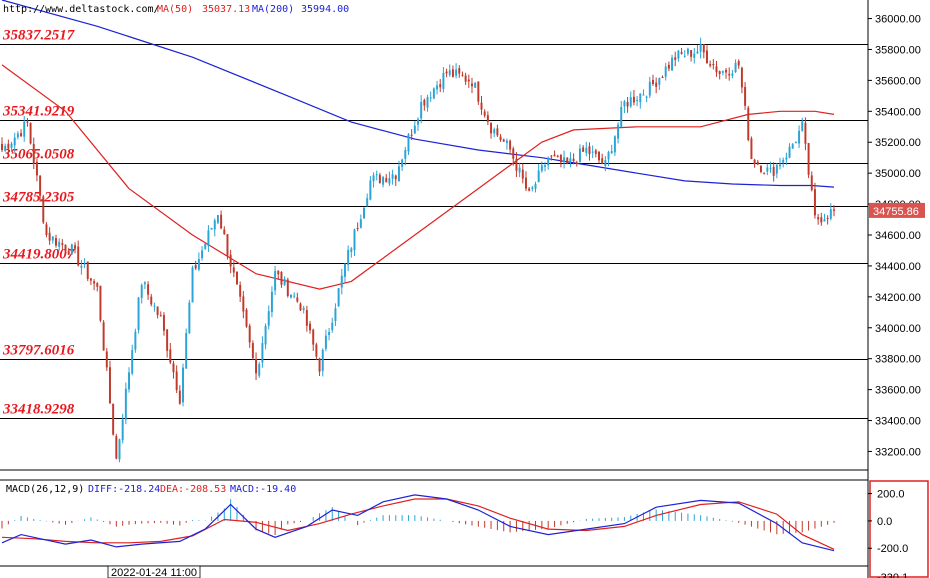 The image size is (930, 578). What do you see at coordinates (38, 410) in the screenshot?
I see `level-label: 33418.9298` at bounding box center [38, 410].